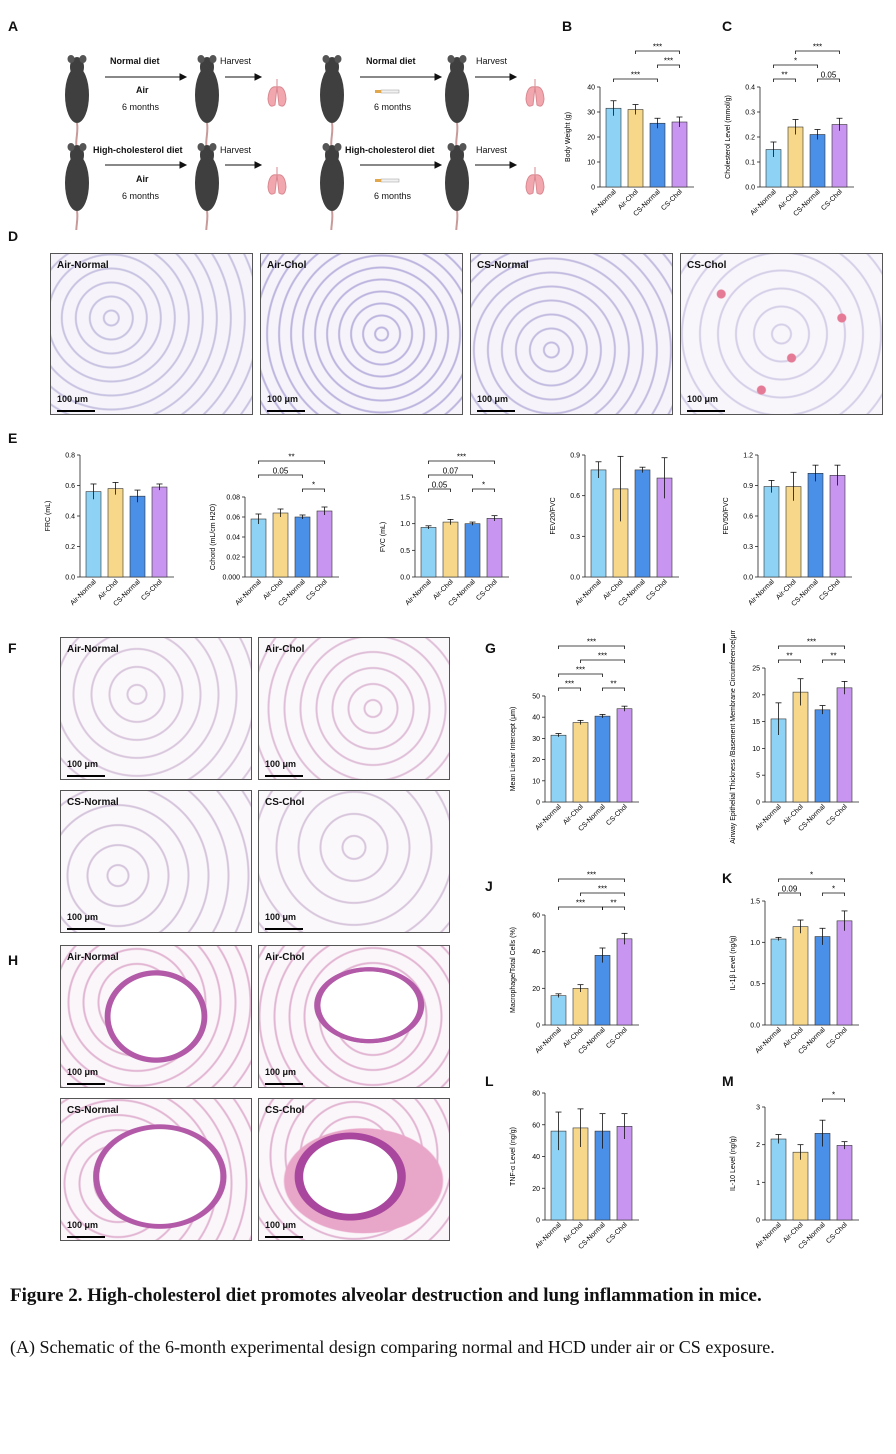 The image size is (896, 1454). What do you see at coordinates (12, 648) in the screenshot?
I see `panel-label-f: F` at bounding box center [12, 648].